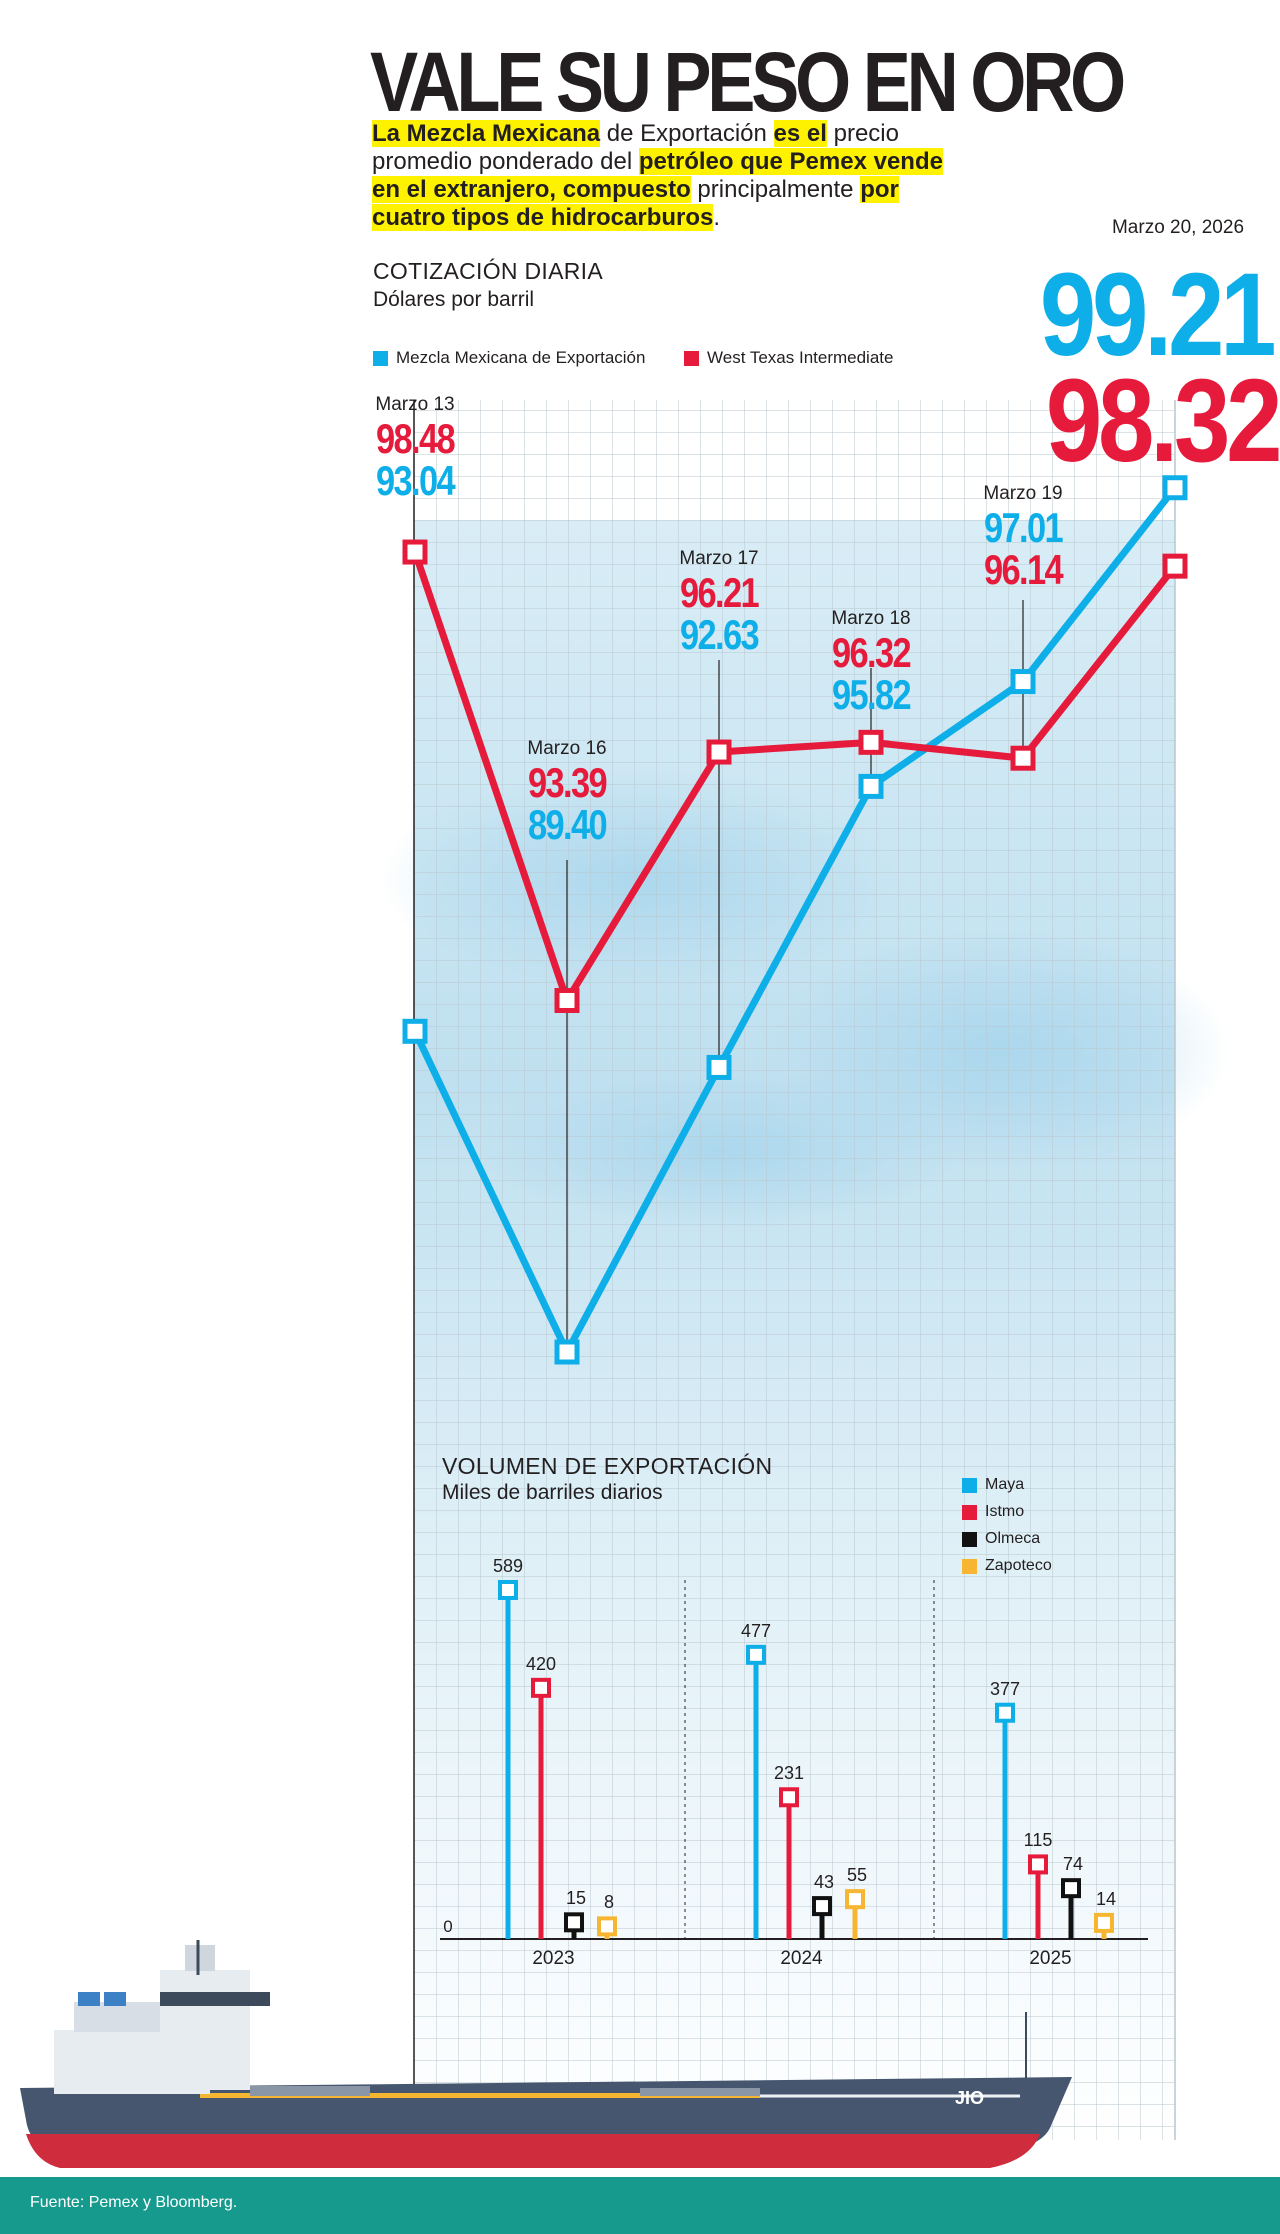  Describe the element at coordinates (380, 358) in the screenshot. I see `legend-swatch-mezcla` at that location.